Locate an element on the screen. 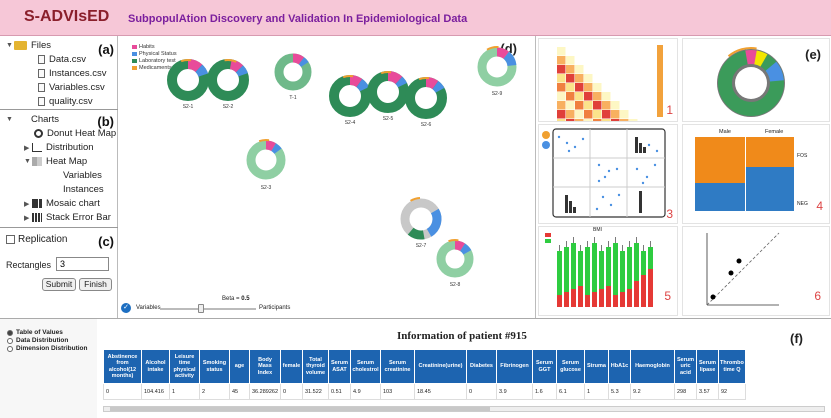 The width and height of the screenshot is (831, 418). rectangles-input is located at coordinates (82, 264).